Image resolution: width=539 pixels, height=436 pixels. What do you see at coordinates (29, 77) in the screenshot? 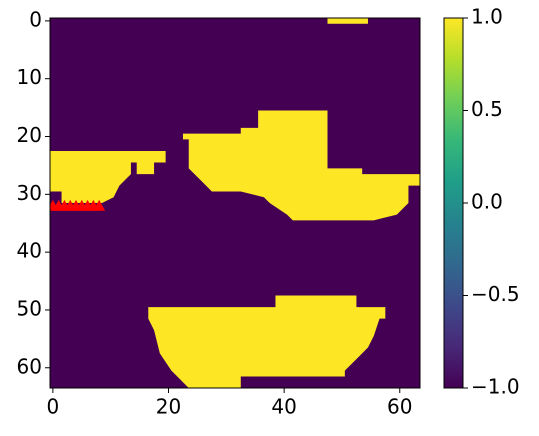
I see `y-tick-label: 10` at bounding box center [29, 77].